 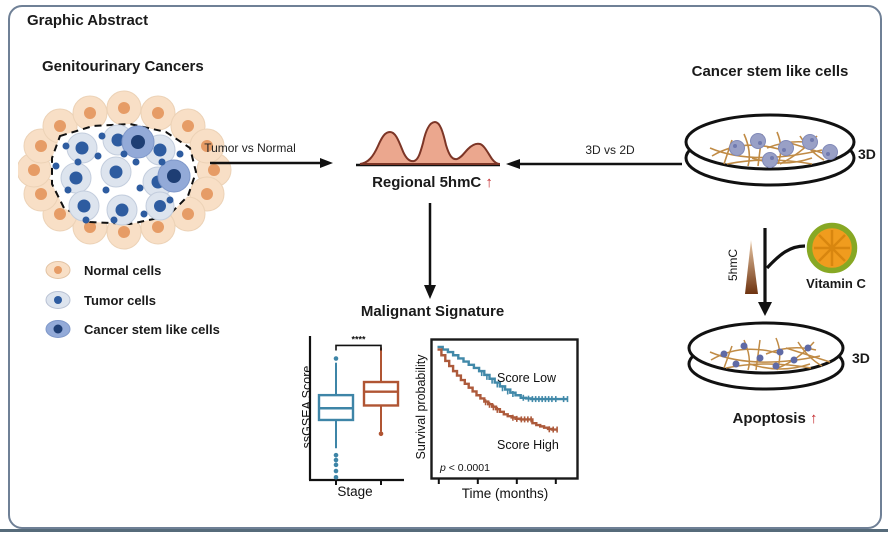 What do you see at coordinates (832, 248) in the screenshot?
I see `vitamin-c-orange-icon` at bounding box center [832, 248].